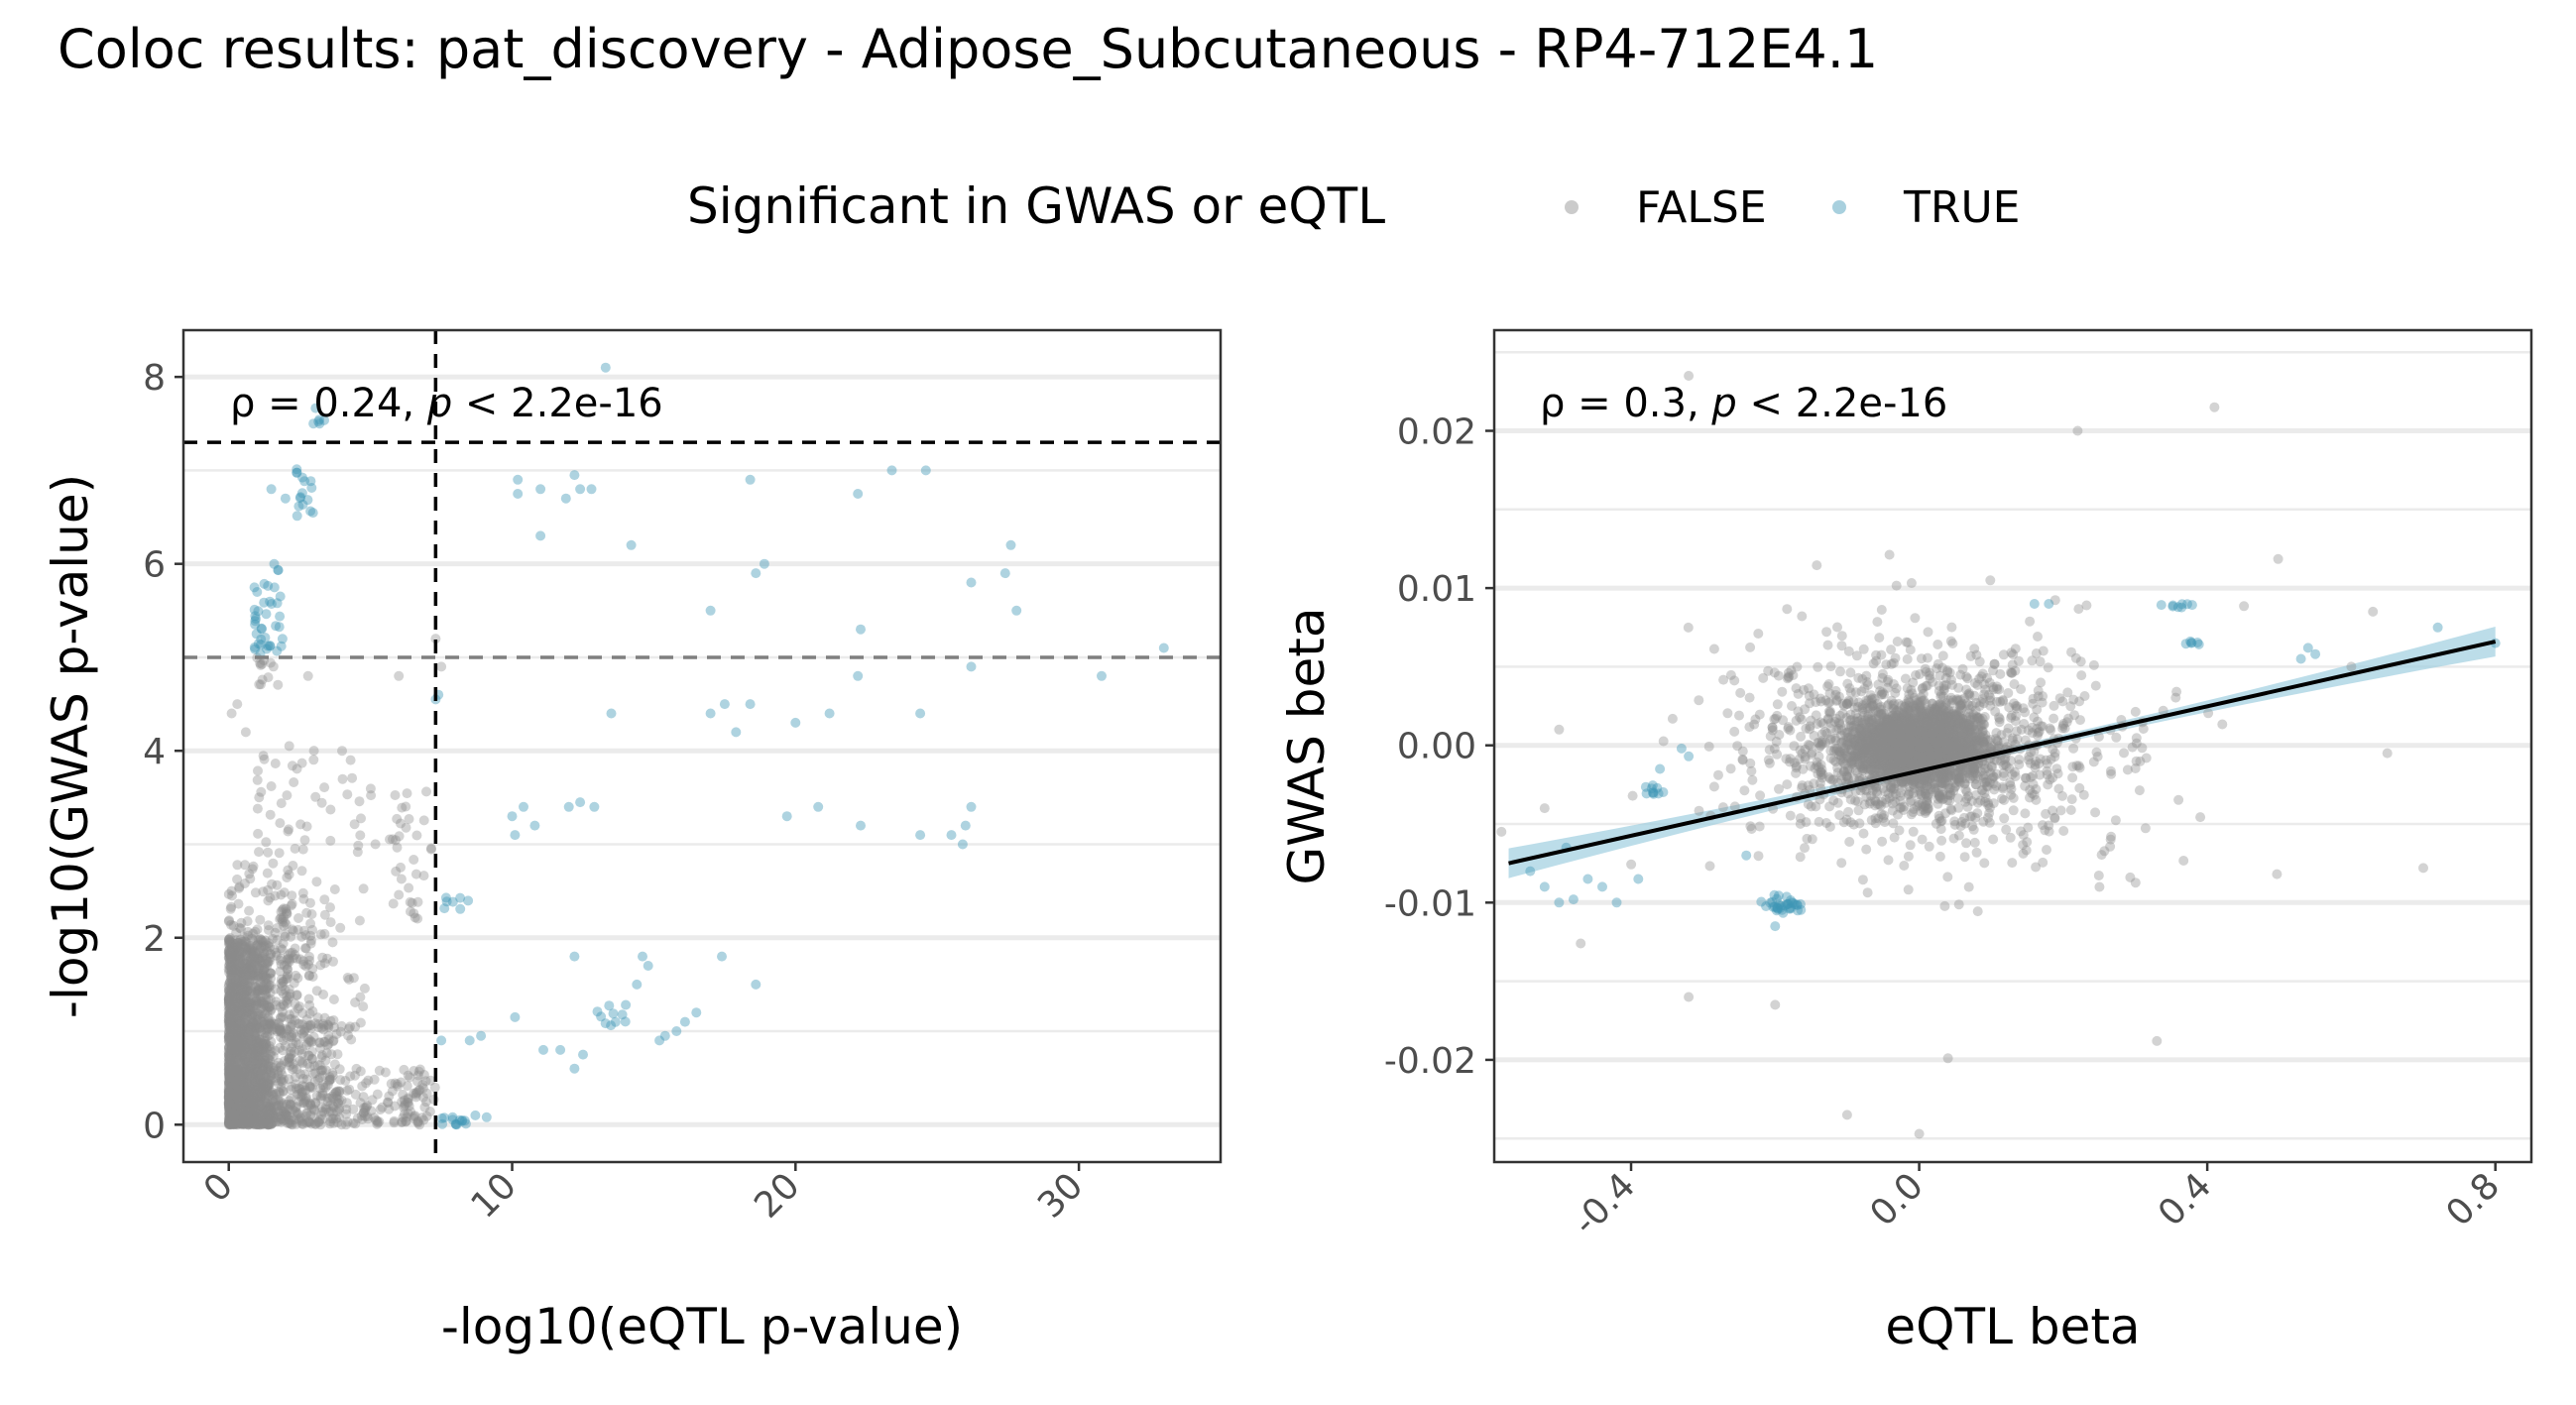 This screenshot has width=2576, height=1405. I want to click on annotation-p: p, so click(439, 403).